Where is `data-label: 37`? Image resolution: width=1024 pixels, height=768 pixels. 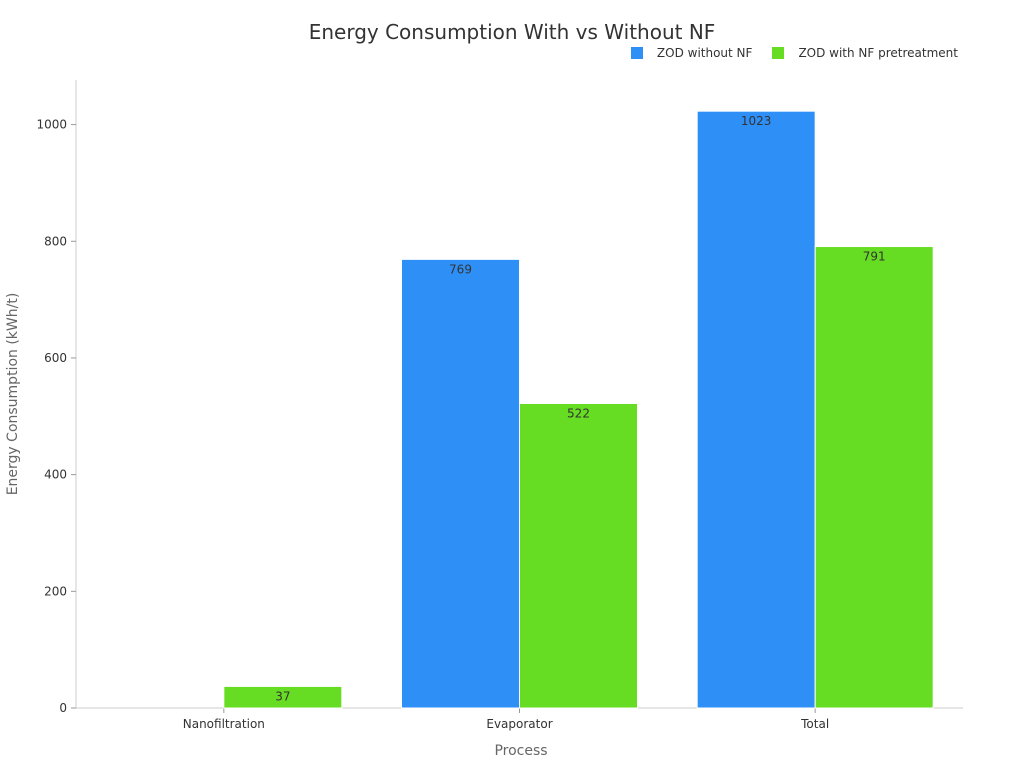 data-label: 37 is located at coordinates (282, 696).